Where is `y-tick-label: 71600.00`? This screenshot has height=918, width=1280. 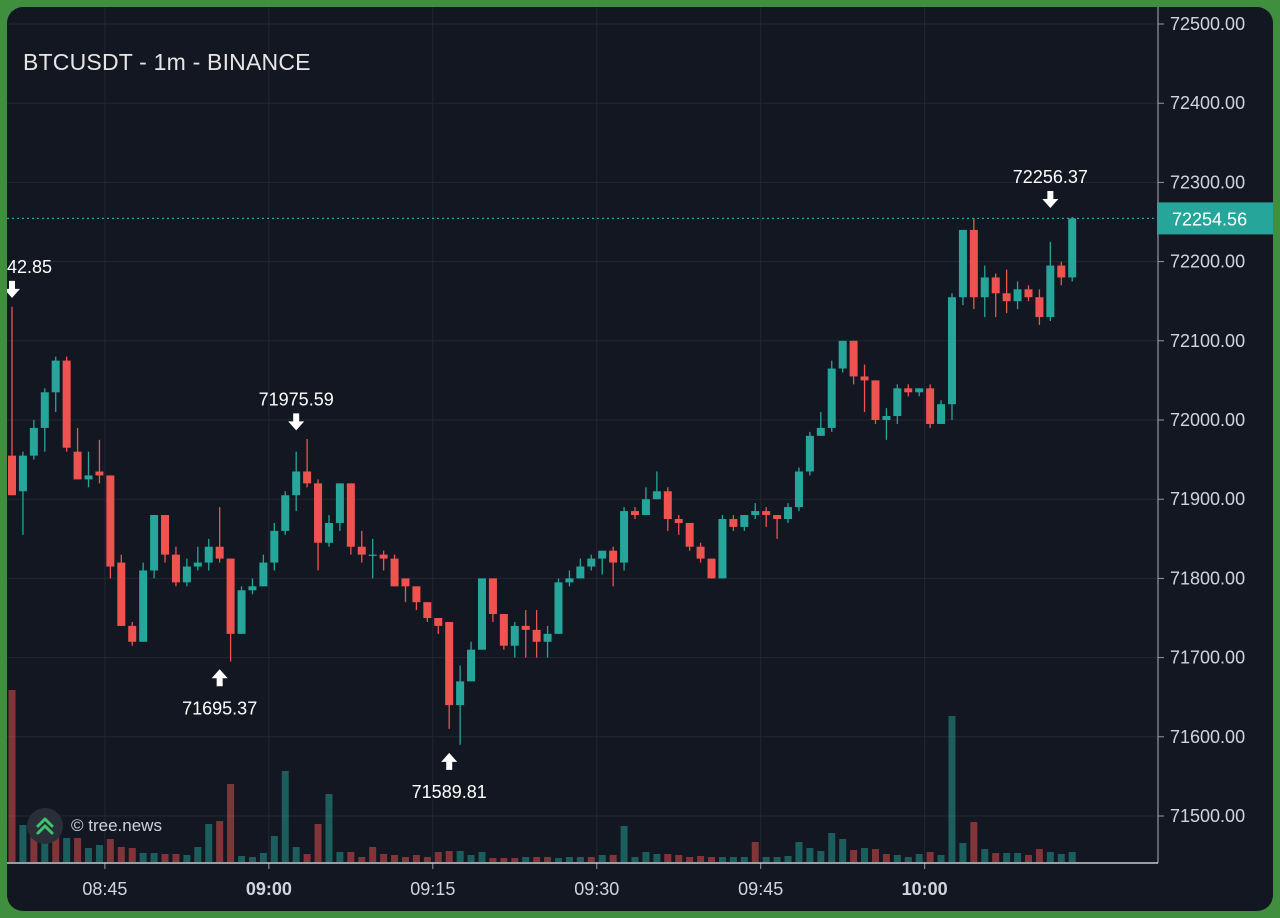 y-tick-label: 71600.00 is located at coordinates (1207, 737).